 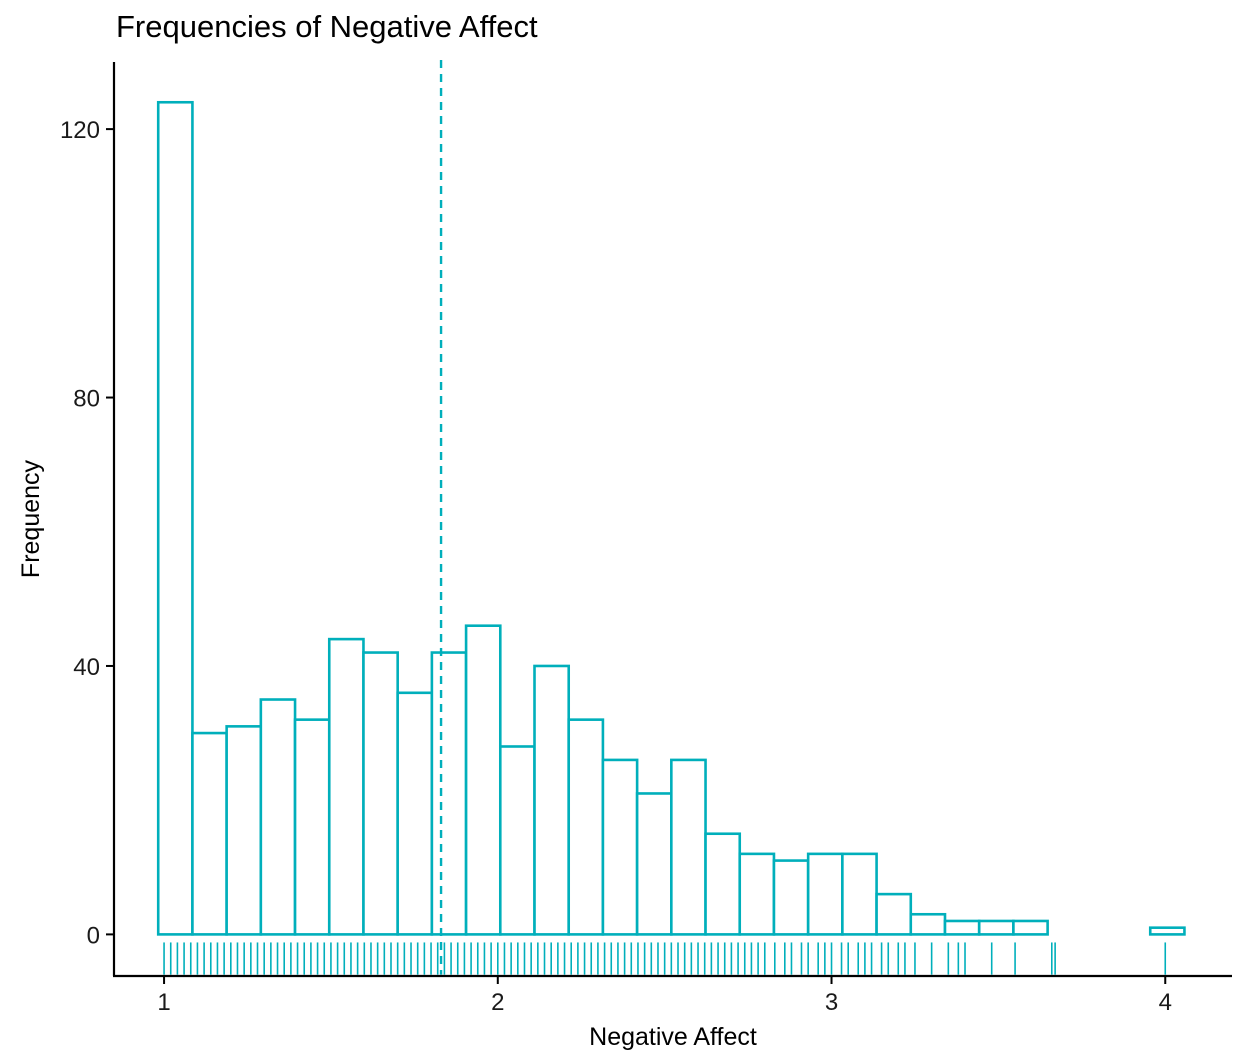 I want to click on rug-marks, so click(x=665, y=958).